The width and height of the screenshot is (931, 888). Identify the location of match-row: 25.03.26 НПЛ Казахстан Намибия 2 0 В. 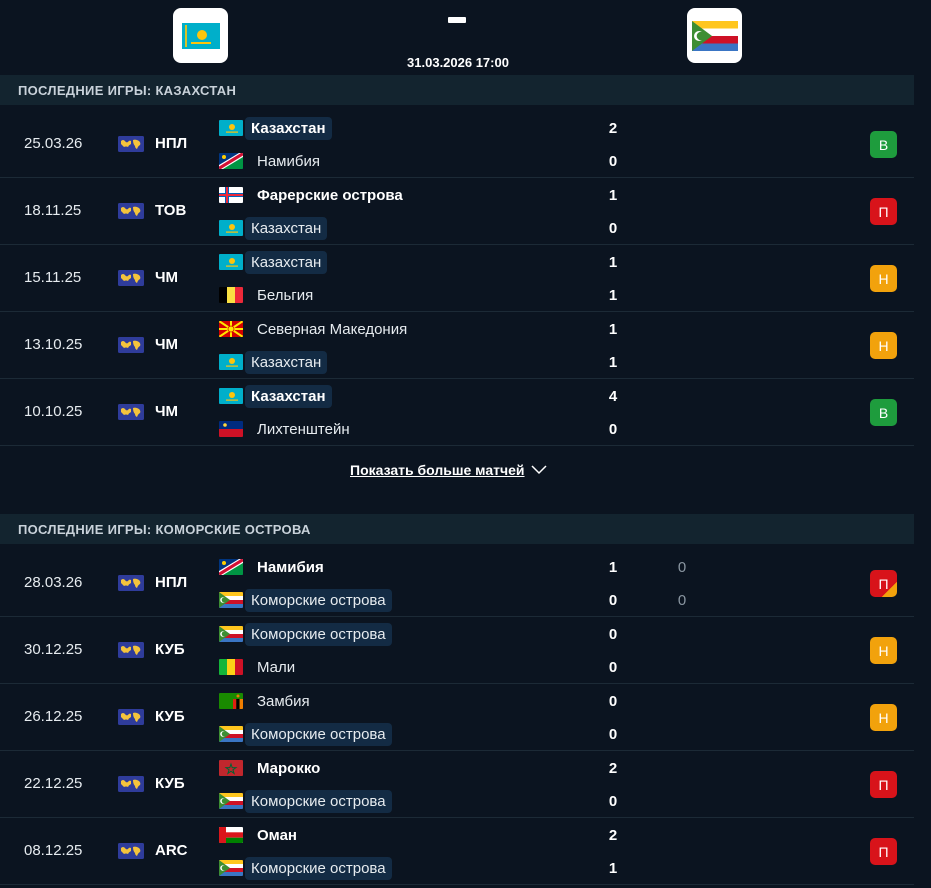
(457, 144).